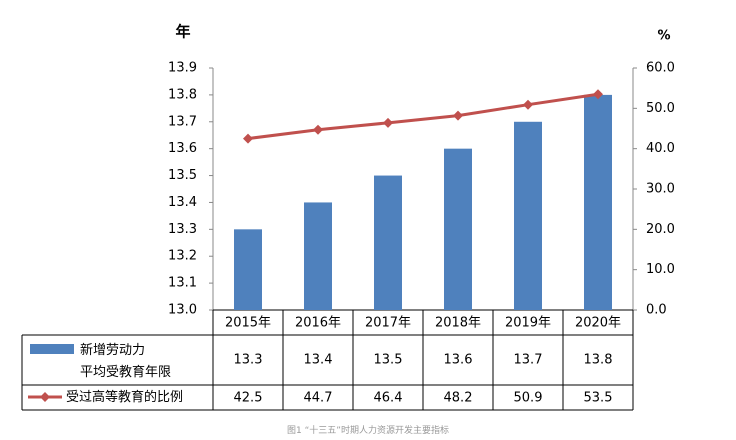  Describe the element at coordinates (126, 361) in the screenshot. I see `legend-entry: 新增劳动力 平均受教育年限` at that location.